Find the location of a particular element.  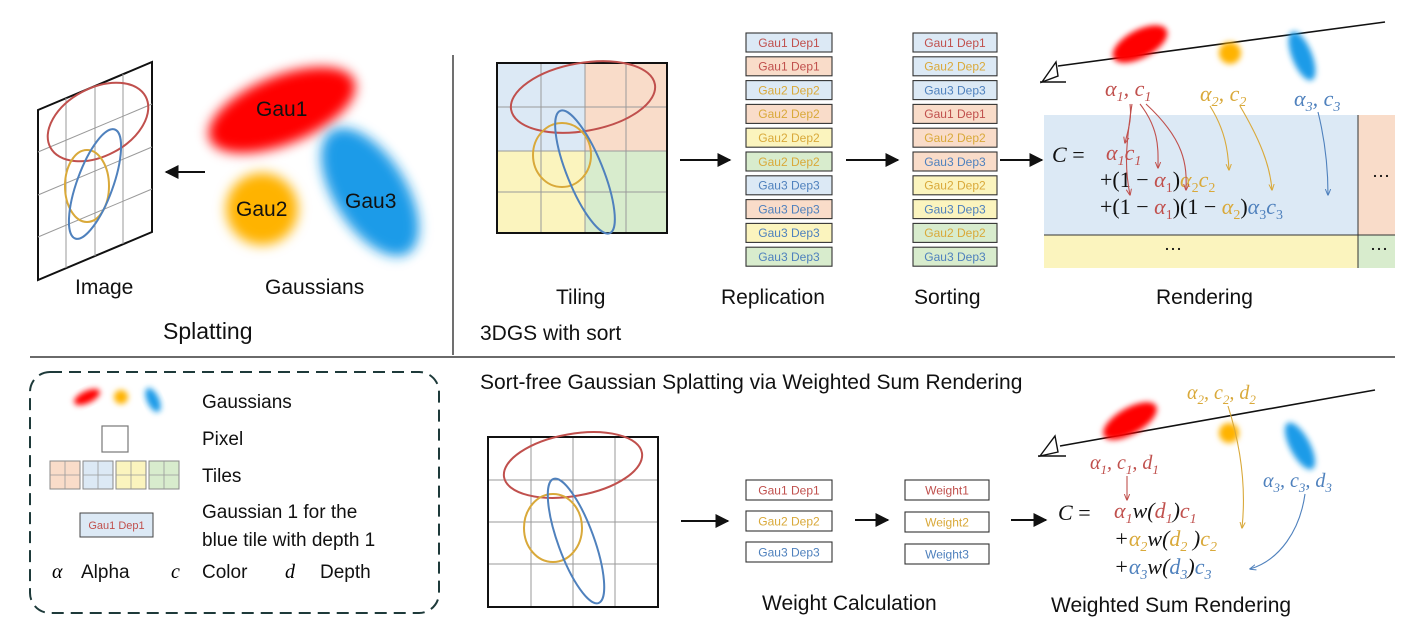

sorting-chip-8: Gau3 Dep3 is located at coordinates (955, 209).